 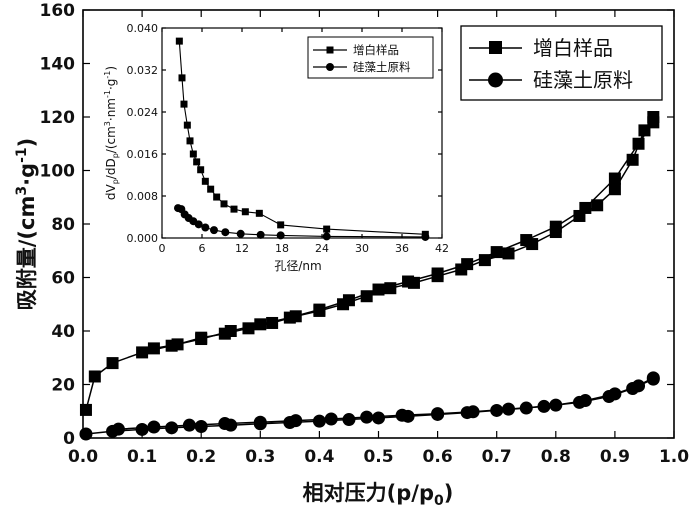 What do you see at coordinates (58, 65) in the screenshot?
I see `y-tick-label: 140` at bounding box center [58, 65].